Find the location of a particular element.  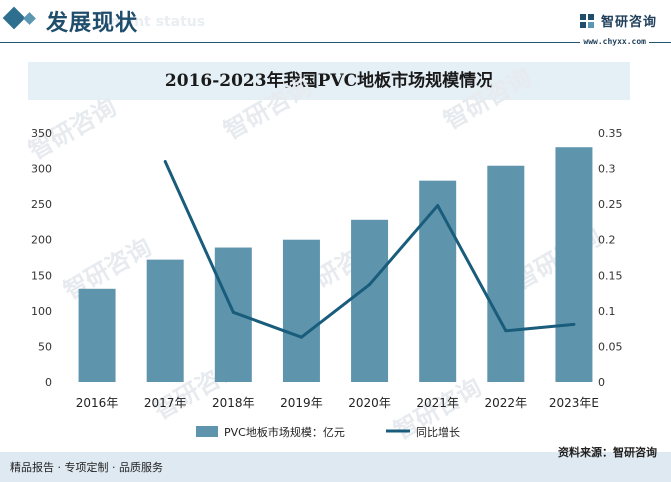

right-tick-label: 0.25 is located at coordinates (610, 204).